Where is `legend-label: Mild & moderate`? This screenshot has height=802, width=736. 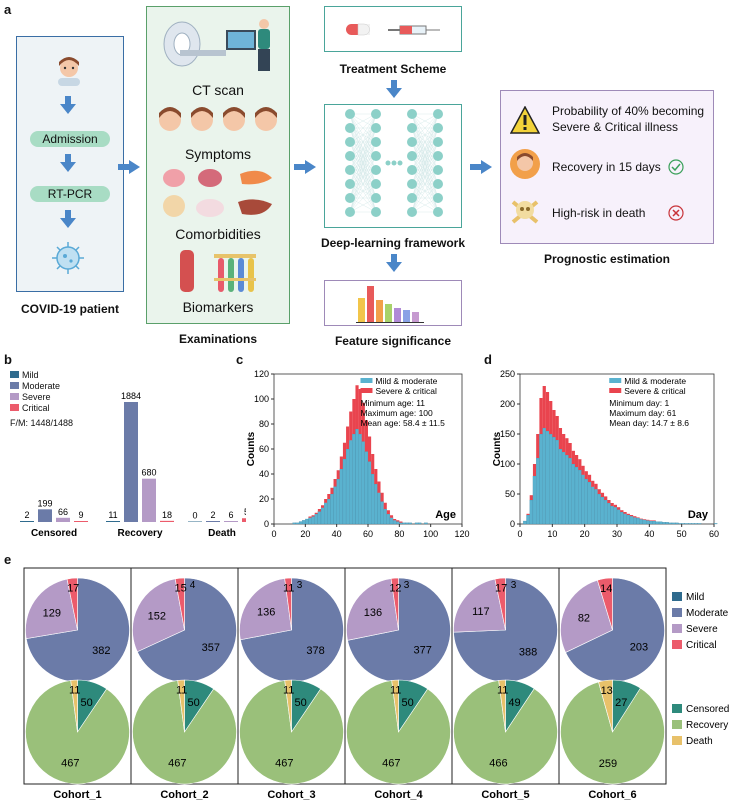
legend-label: Mild & moderate is located at coordinates (406, 381).